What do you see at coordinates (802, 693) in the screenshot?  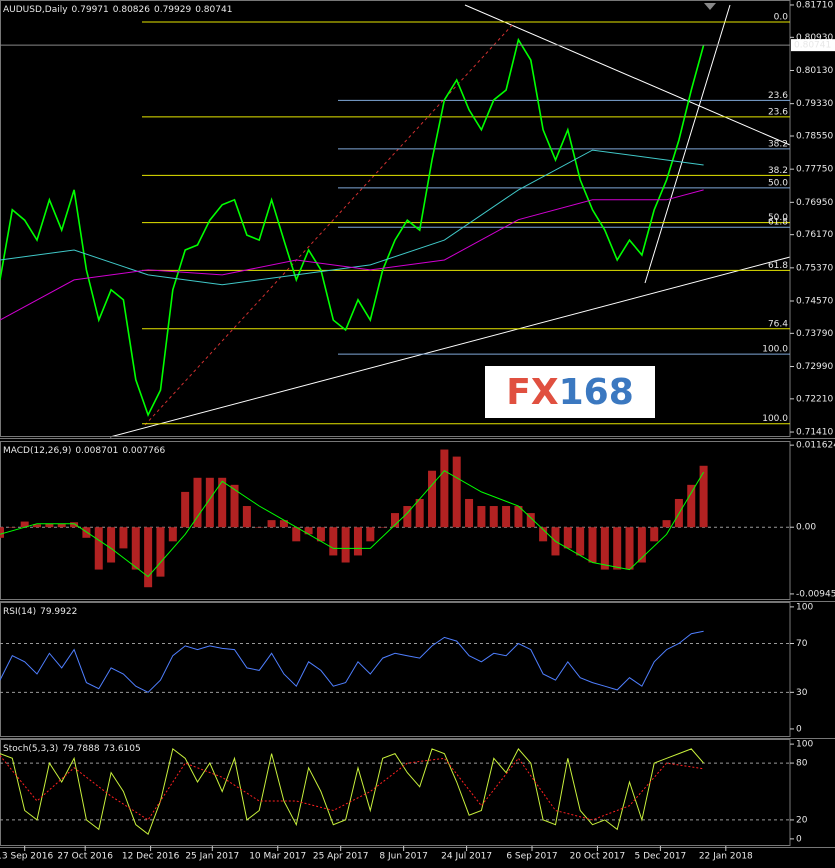 I see `y-tick-label: 30` at bounding box center [802, 693].